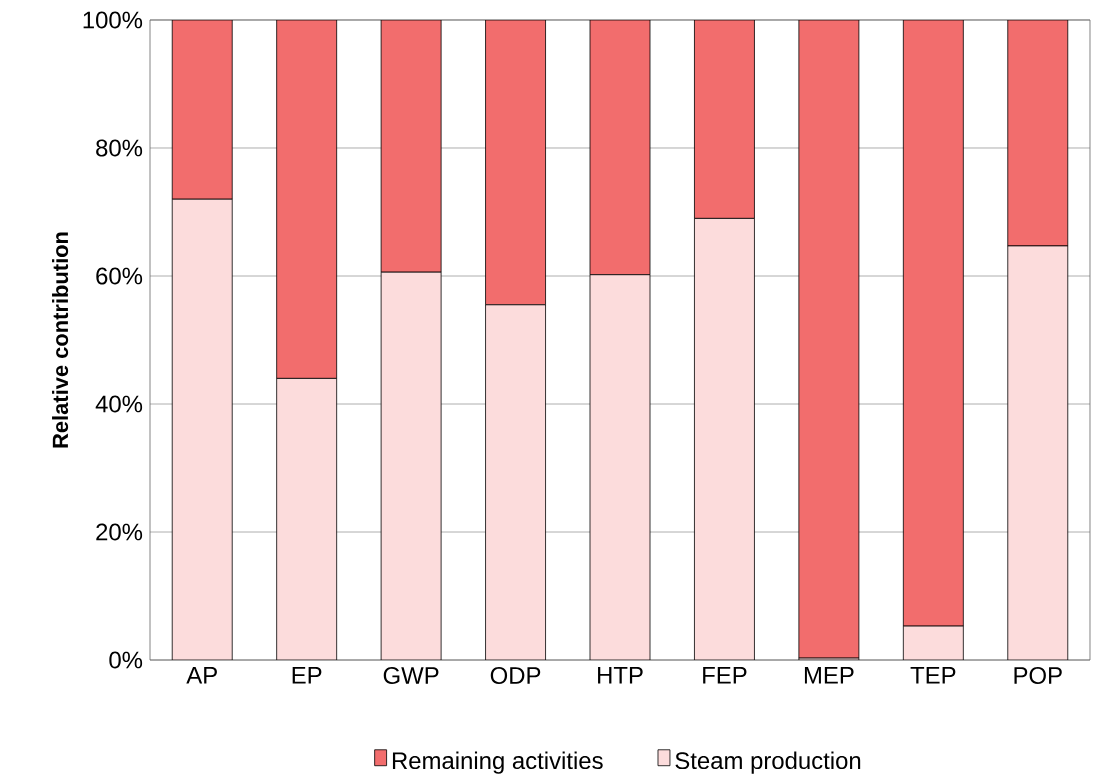 The width and height of the screenshot is (1100, 782). I want to click on x-tick-label: MEP, so click(829, 675).